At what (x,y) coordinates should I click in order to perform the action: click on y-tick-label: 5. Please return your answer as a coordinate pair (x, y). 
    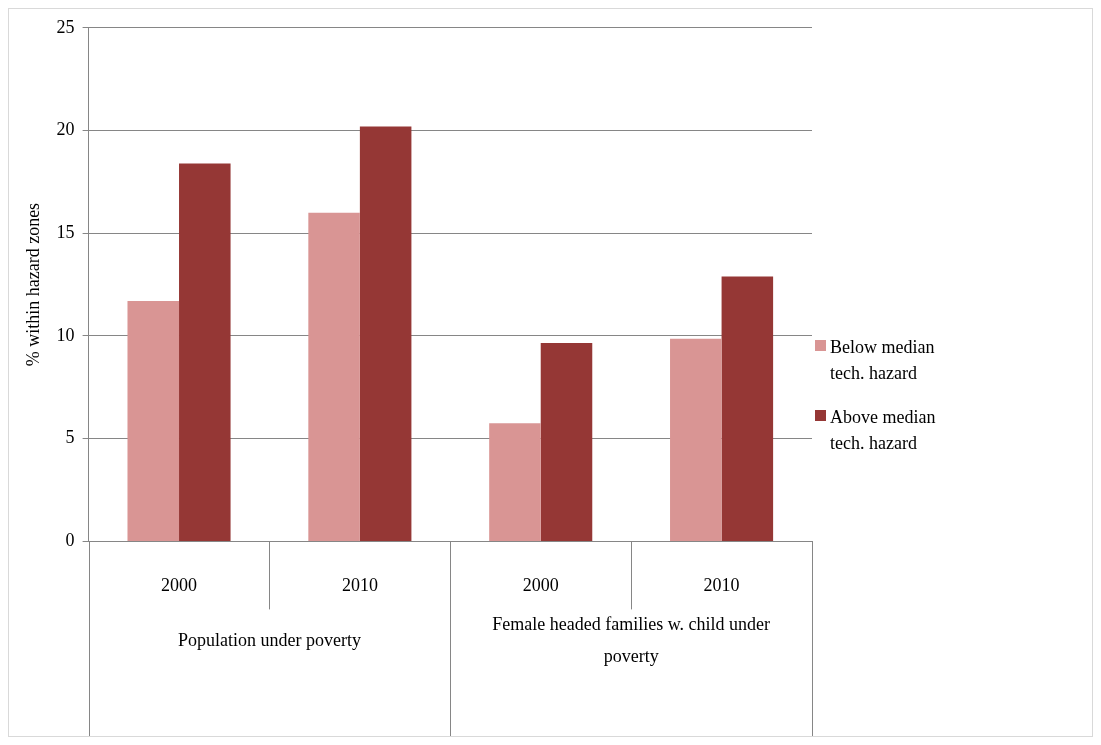
    Looking at the image, I should click on (70, 437).